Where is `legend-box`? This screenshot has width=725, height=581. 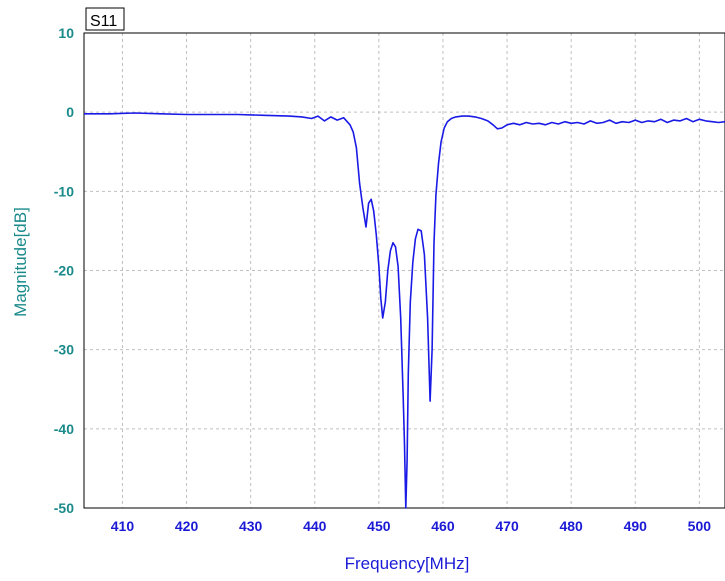
legend-box is located at coordinates (105, 19).